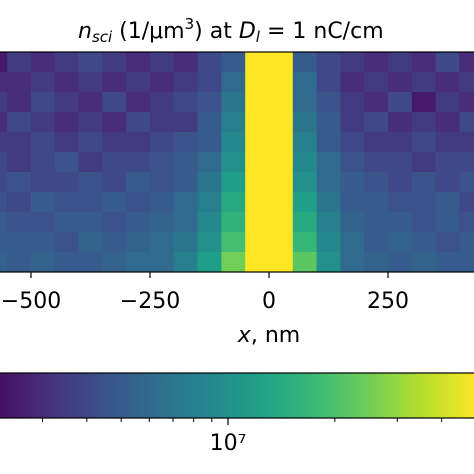  Describe the element at coordinates (258, 37) in the screenshot. I see `title-part: l` at that location.